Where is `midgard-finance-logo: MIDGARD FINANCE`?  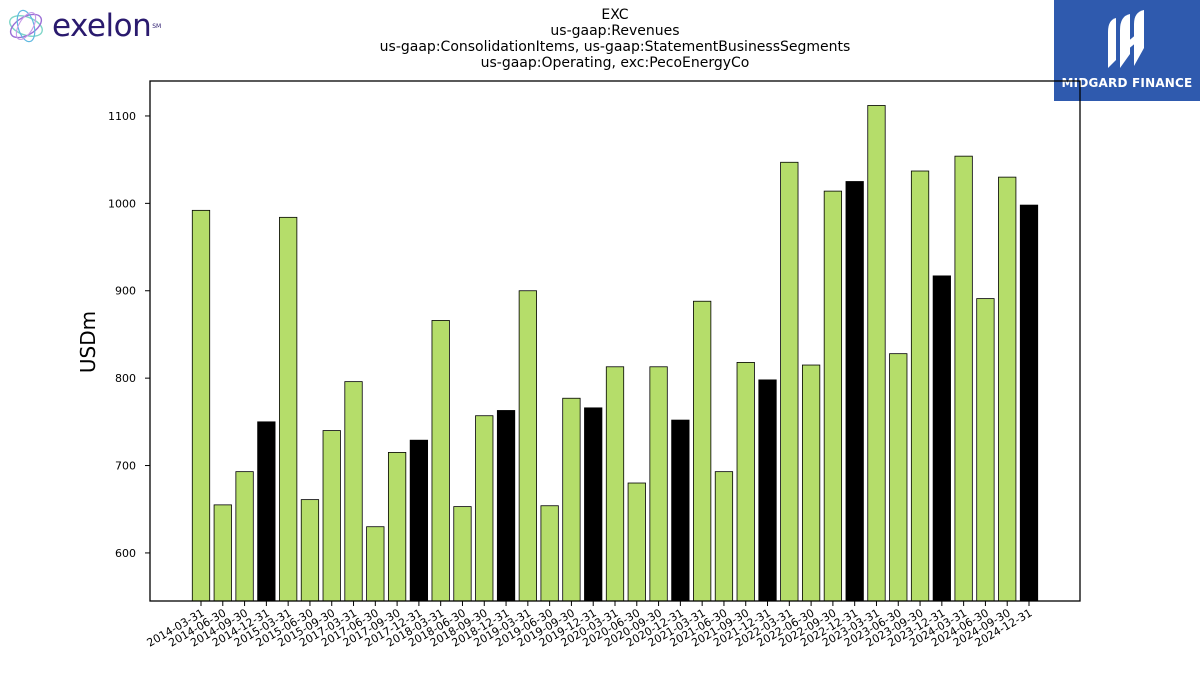 midgard-finance-logo: MIDGARD FINANCE is located at coordinates (1127, 50).